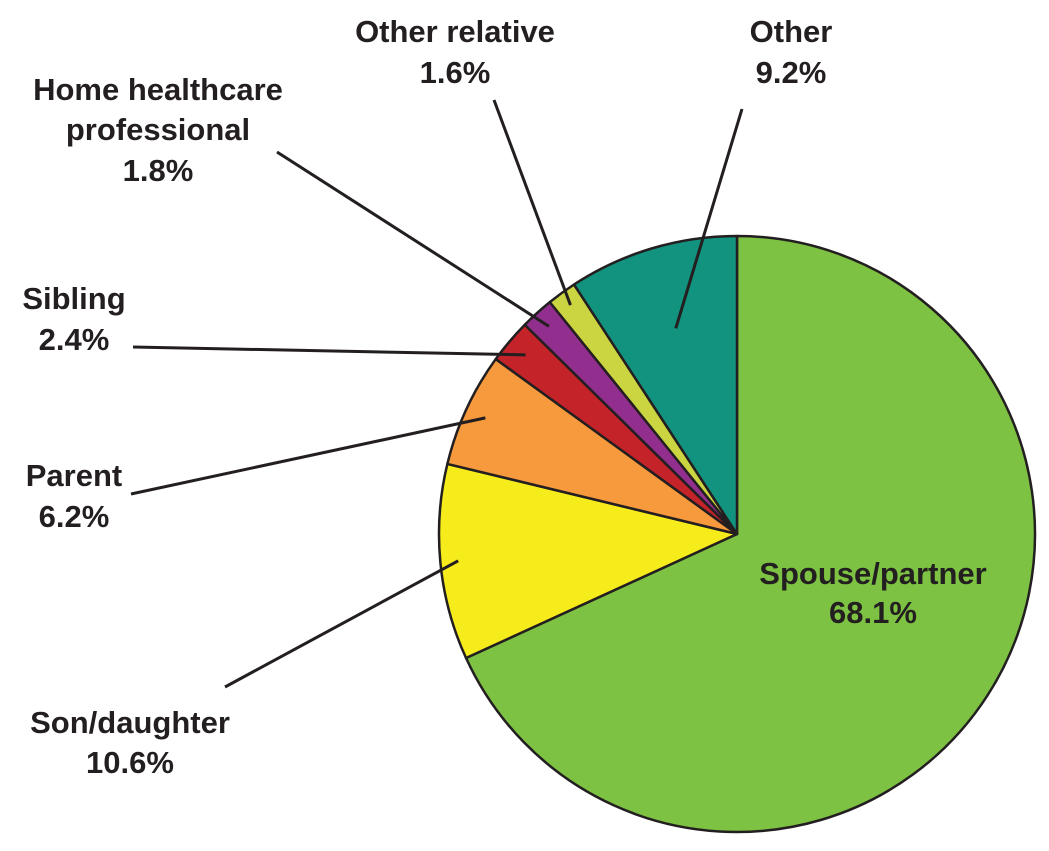  I want to click on slice-value-home-healthcare: 1.8%, so click(158, 170).